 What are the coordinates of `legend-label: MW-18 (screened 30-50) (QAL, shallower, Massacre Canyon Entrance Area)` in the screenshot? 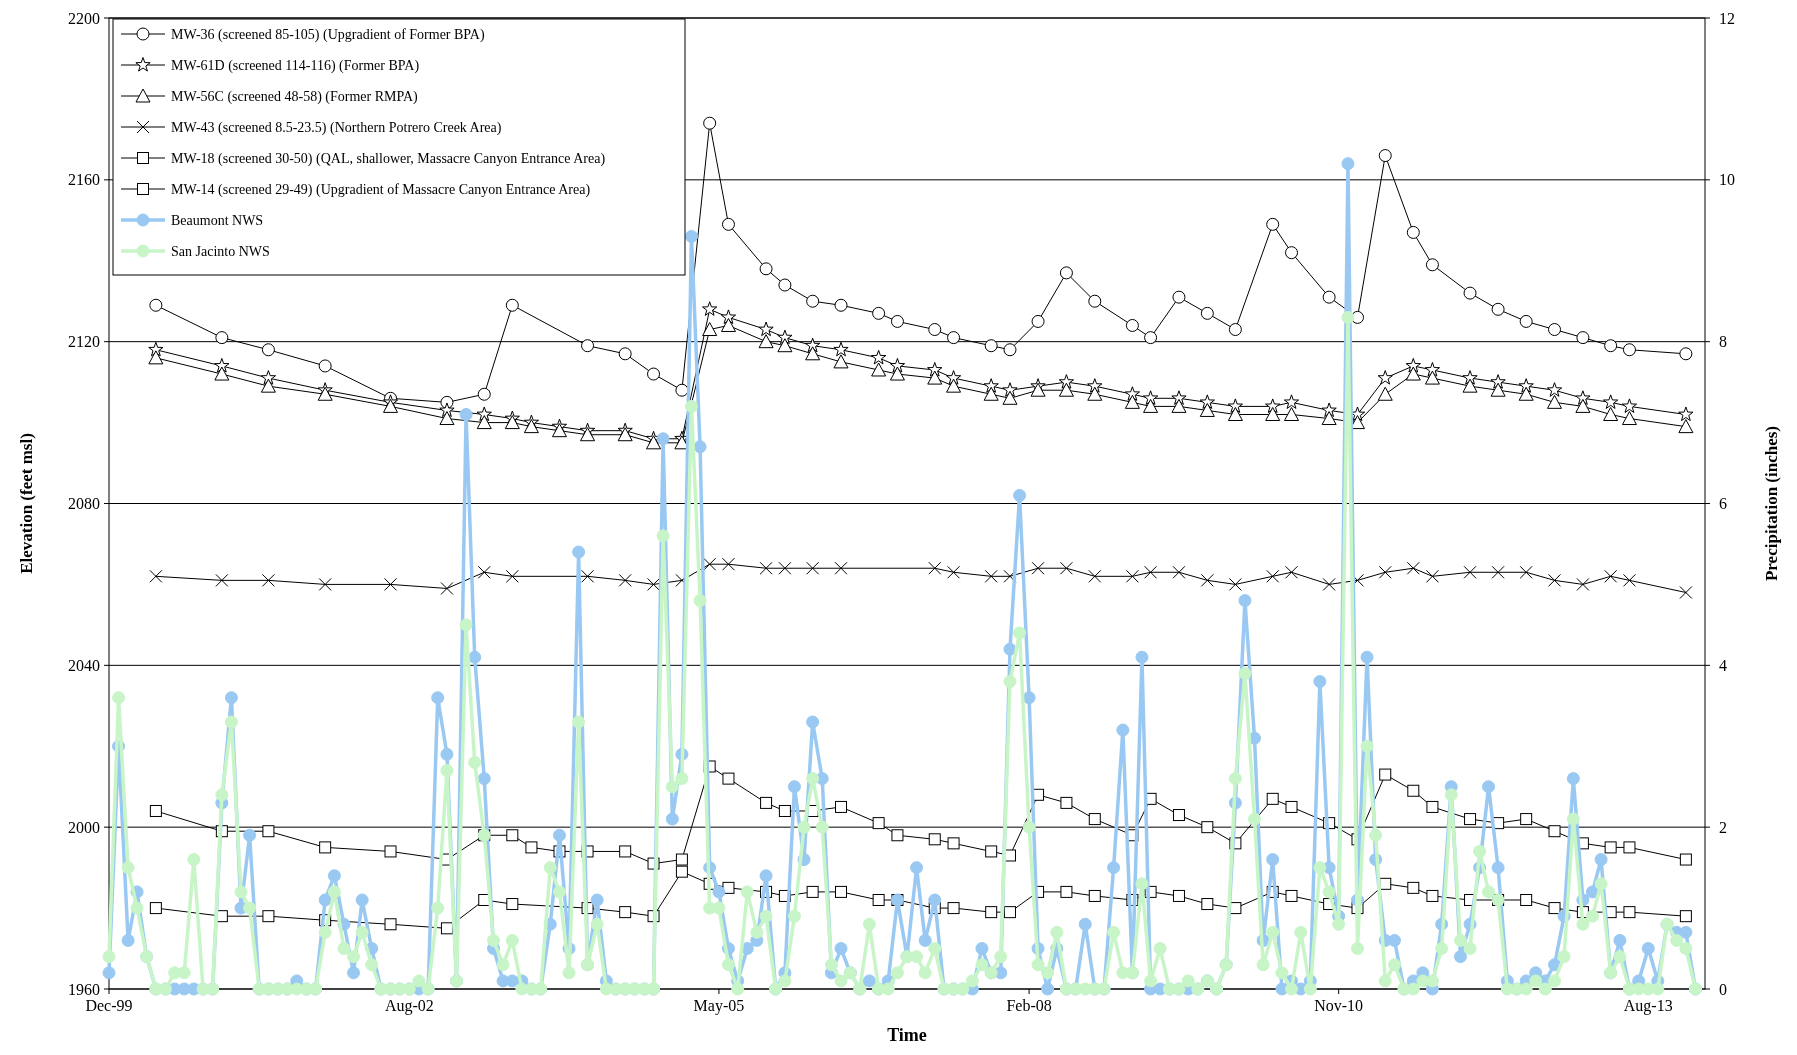 It's located at (388, 158).